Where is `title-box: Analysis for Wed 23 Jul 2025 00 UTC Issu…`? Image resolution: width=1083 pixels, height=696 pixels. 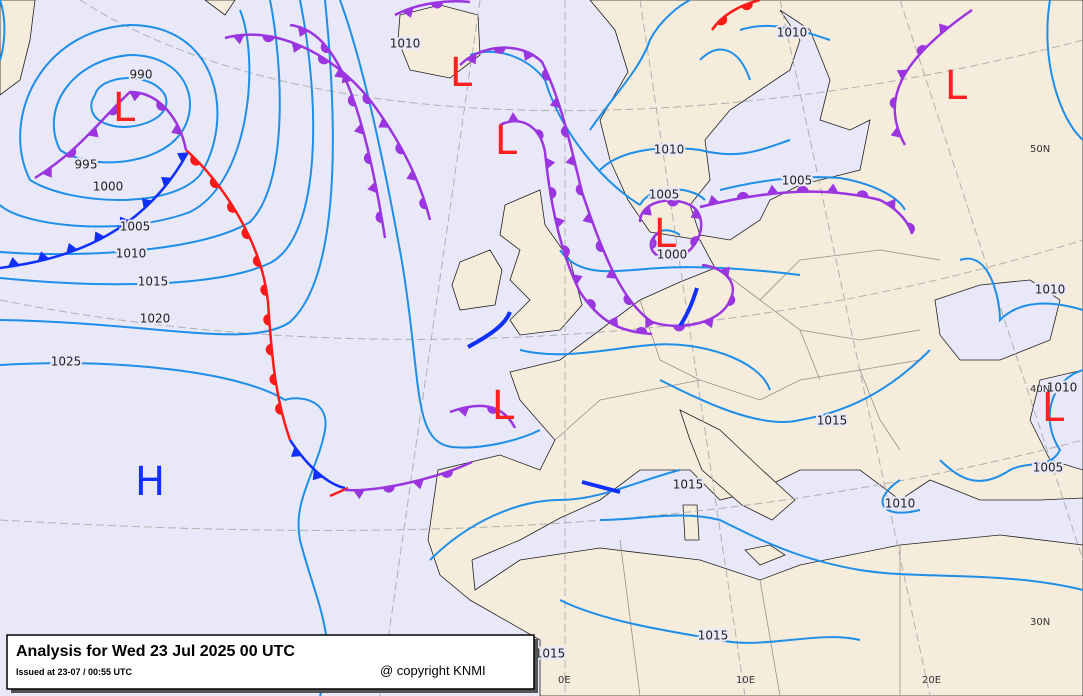
title-box: Analysis for Wed 23 Jul 2025 00 UTC Issu… is located at coordinates (272, 663).